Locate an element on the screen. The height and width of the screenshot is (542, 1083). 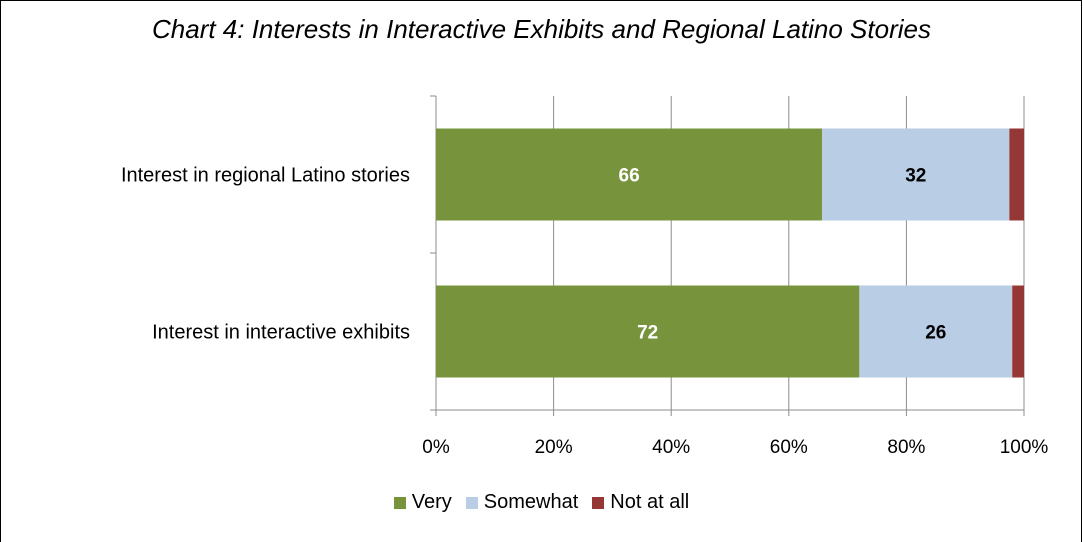
legend-label: Very is located at coordinates (431, 502).